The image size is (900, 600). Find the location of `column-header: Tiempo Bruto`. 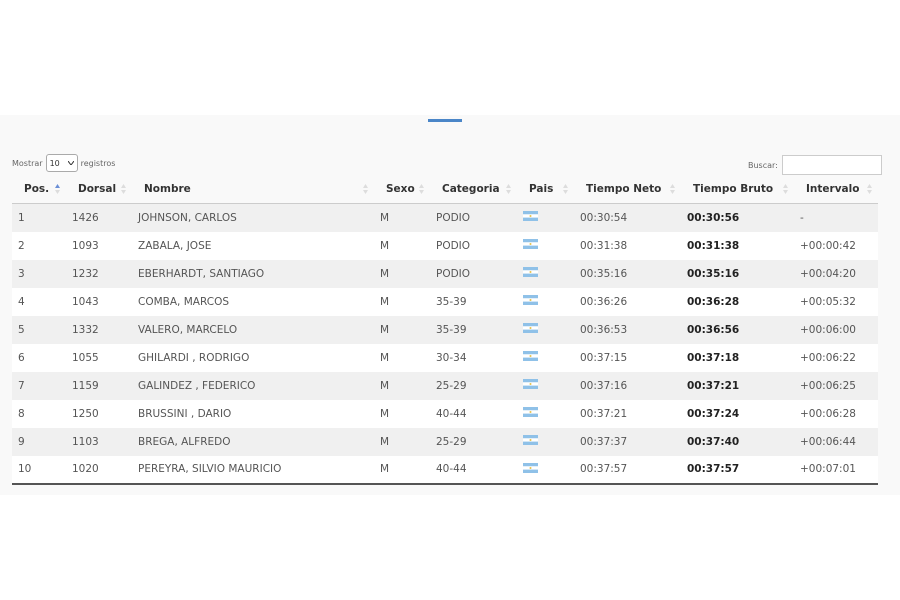

column-header: Tiempo Bruto is located at coordinates (737, 189).